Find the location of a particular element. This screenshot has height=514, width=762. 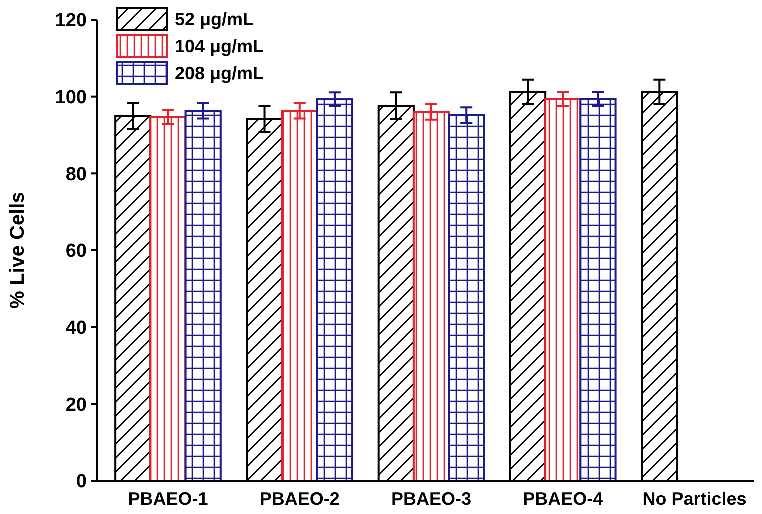

y-tick-label: 120 is located at coordinates (71, 21).